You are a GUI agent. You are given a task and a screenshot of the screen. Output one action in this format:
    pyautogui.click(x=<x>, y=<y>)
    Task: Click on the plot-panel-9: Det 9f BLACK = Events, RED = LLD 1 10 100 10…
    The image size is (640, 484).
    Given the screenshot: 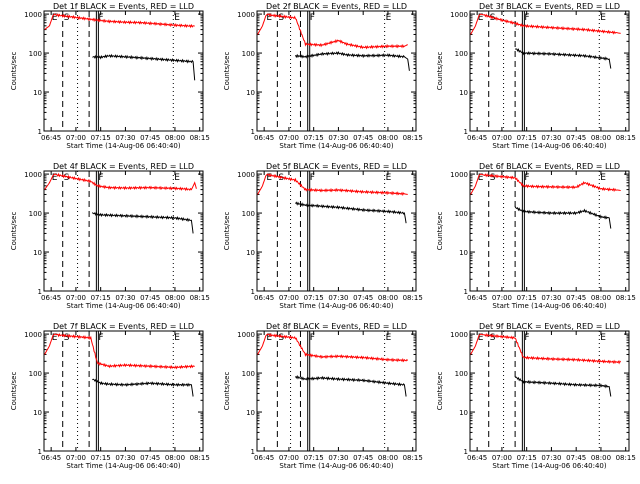 What is the action you would take?
    pyautogui.click(x=536, y=396)
    